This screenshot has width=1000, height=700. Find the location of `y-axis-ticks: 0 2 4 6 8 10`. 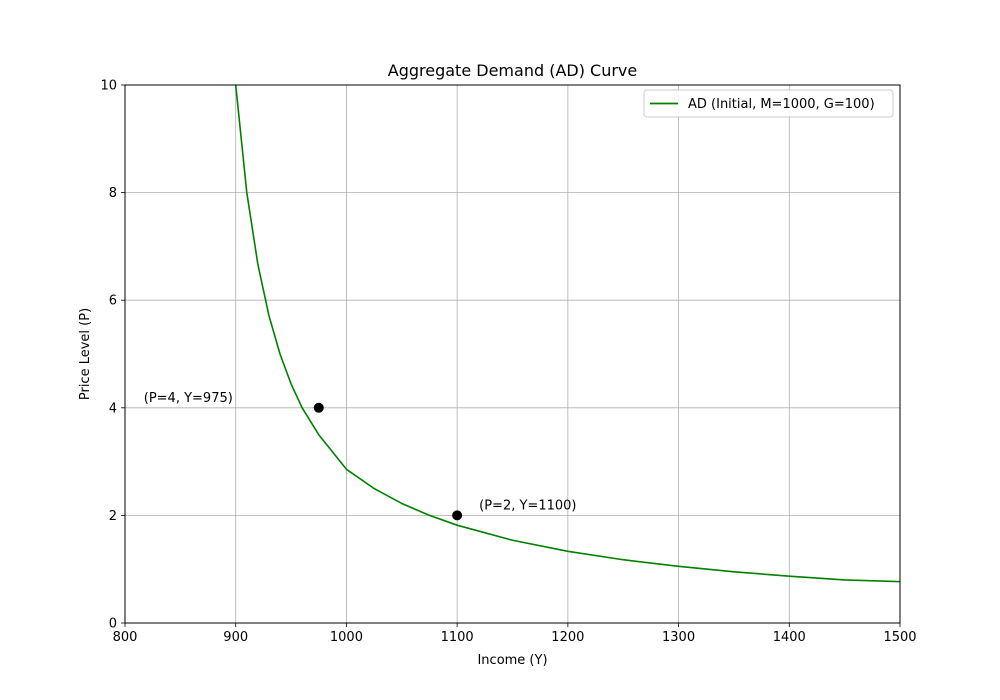

y-axis-ticks: 0 2 4 6 8 10 is located at coordinates (112, 355).